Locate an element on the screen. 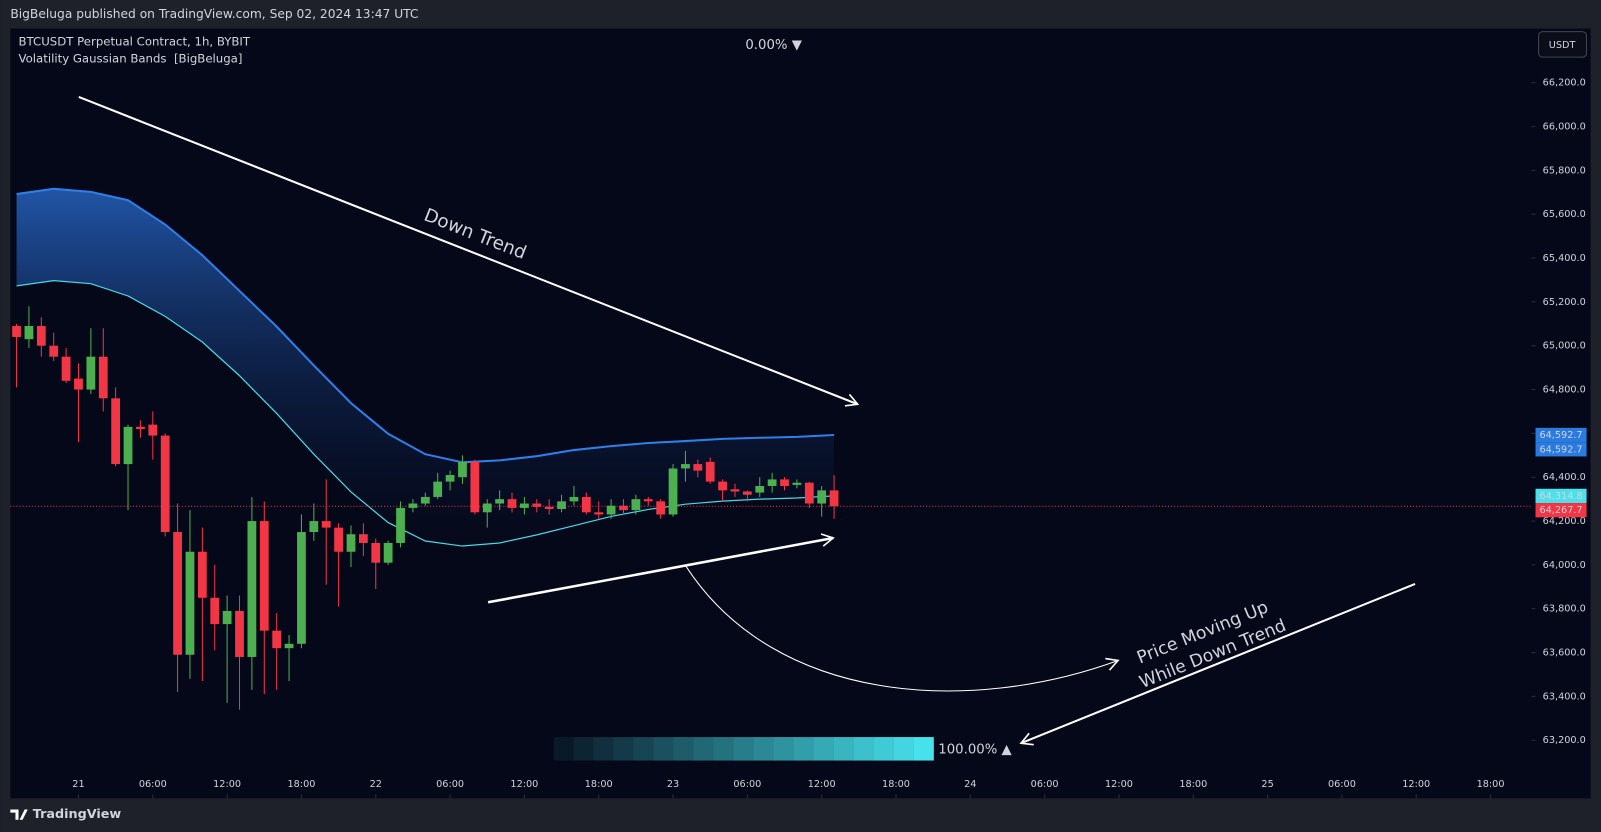 This screenshot has height=832, width=1601. y-tick-label: 65,600.0 is located at coordinates (1564, 214).